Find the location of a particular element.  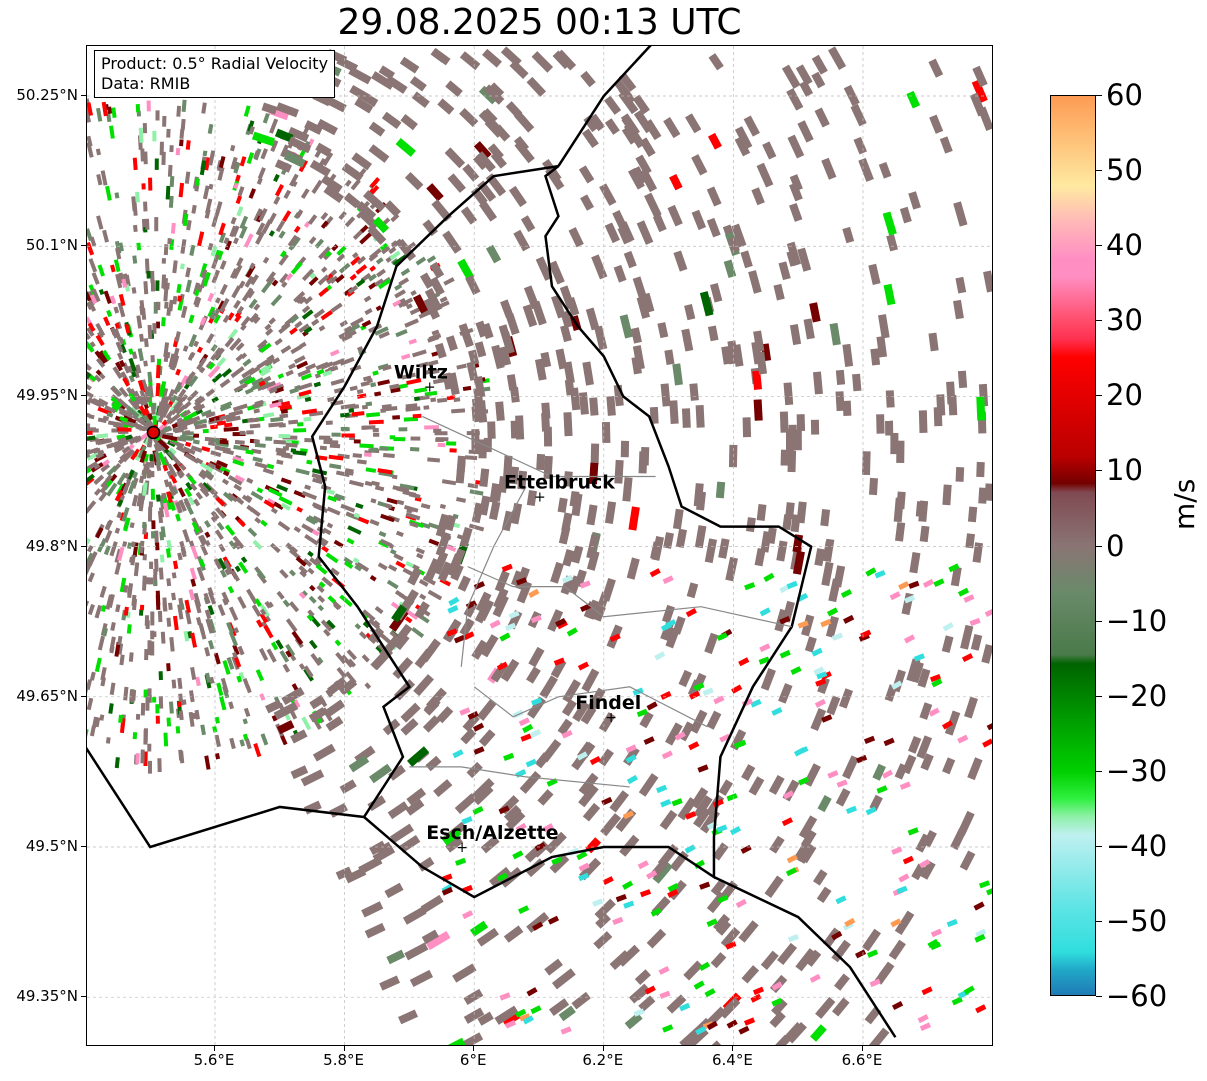

colorbar-tick-label: 30 is located at coordinates (1124, 320).